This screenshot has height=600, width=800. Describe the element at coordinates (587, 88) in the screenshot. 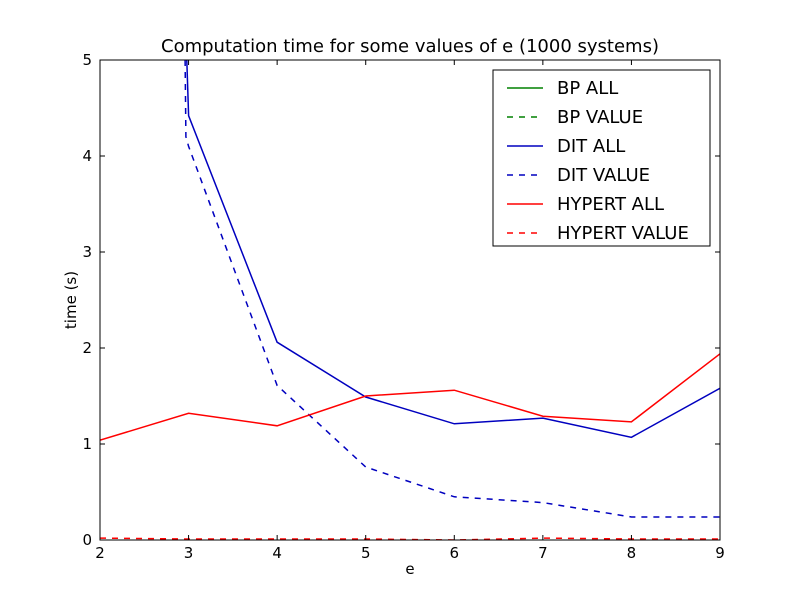

I see `legend-label: BP ALL` at that location.